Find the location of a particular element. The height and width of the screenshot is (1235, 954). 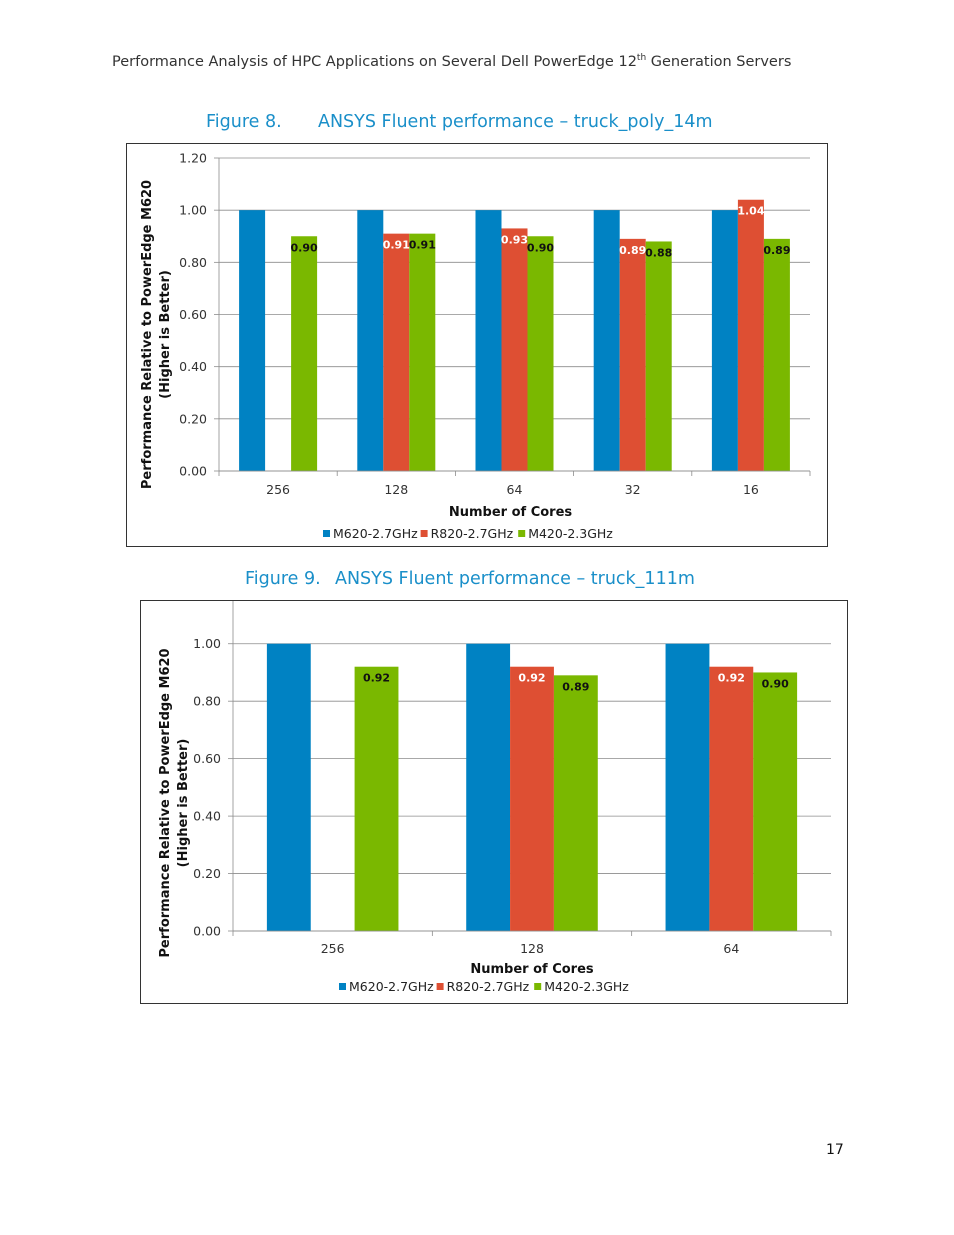

figure9-title: ANSYS Fluent performance – truck_111m is located at coordinates (515, 579).